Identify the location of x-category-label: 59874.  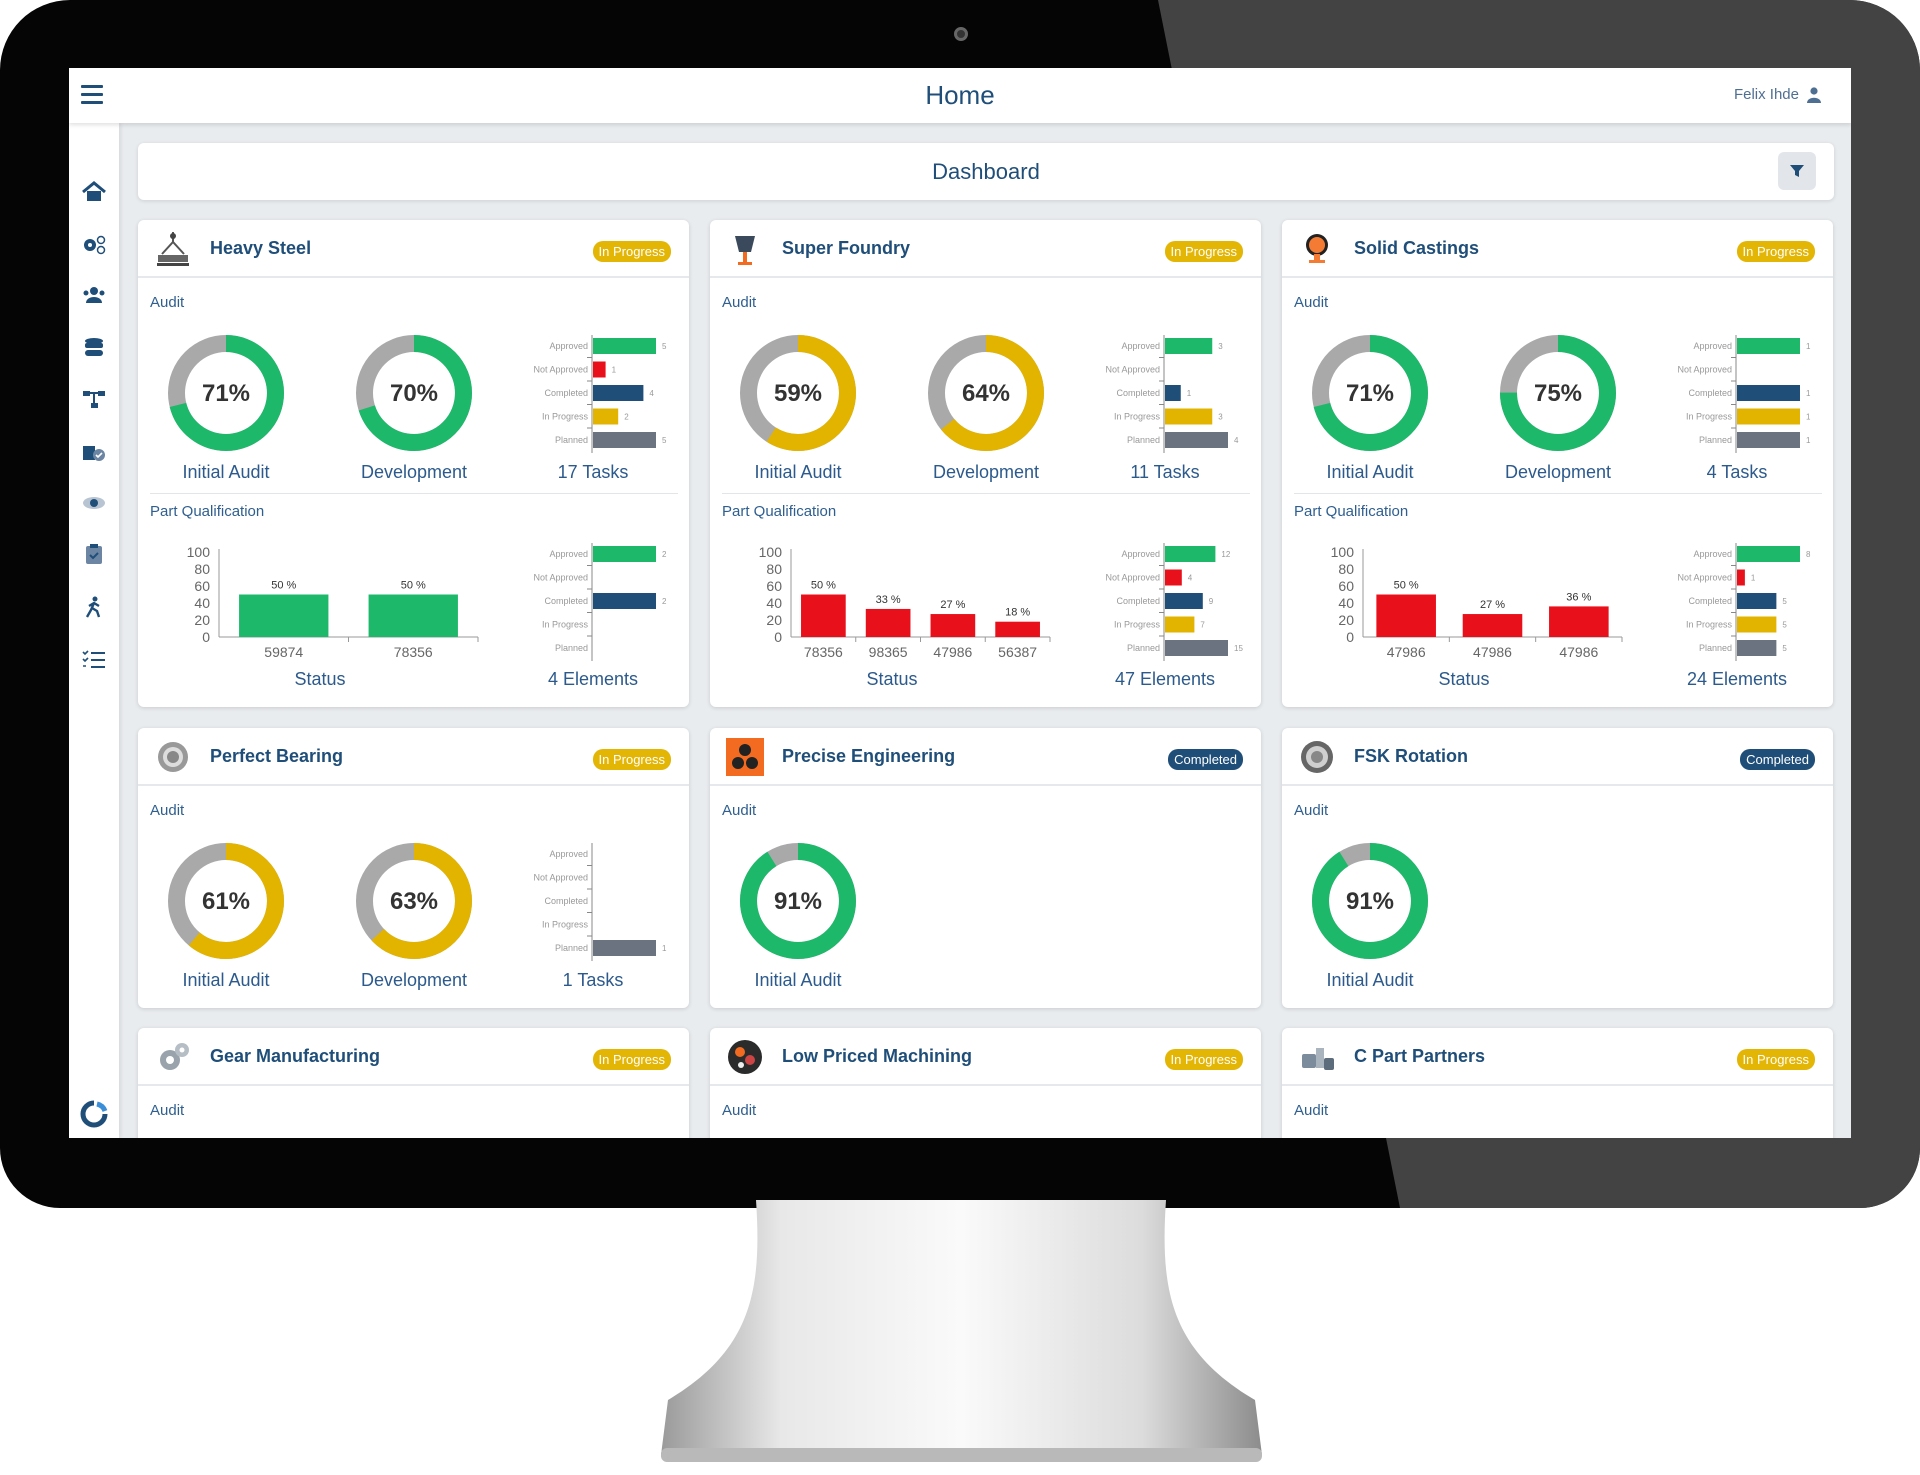
(283, 652).